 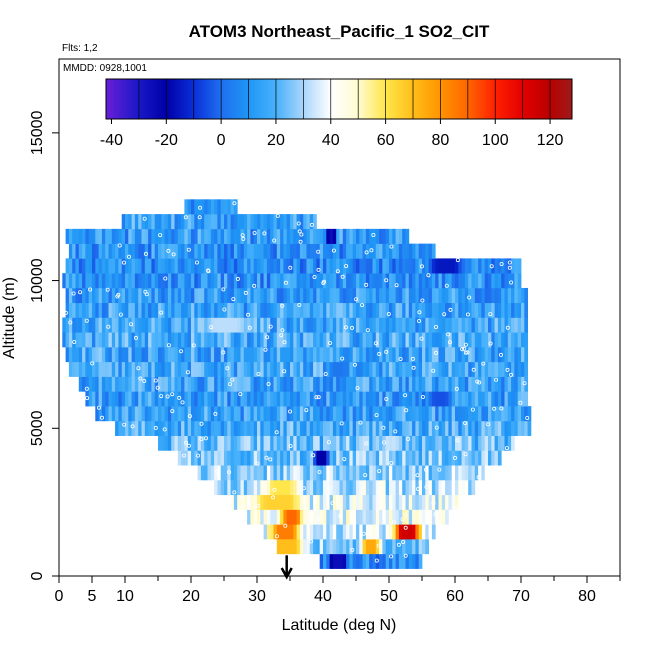 What do you see at coordinates (9, 318) in the screenshot?
I see `y-axis-label: Altitude (m)` at bounding box center [9, 318].